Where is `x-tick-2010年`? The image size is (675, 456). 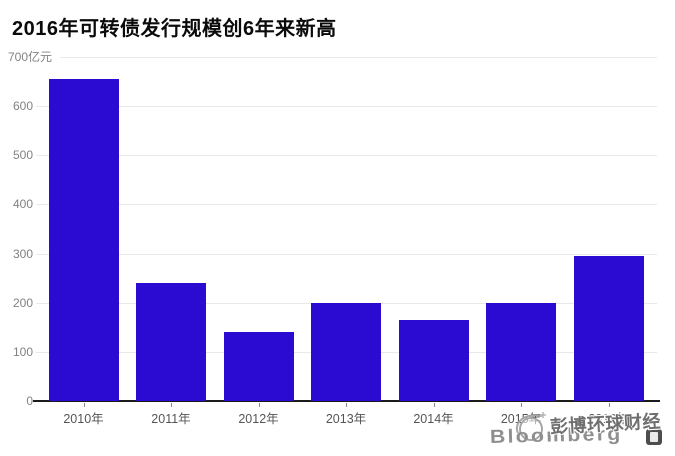
x-tick-2010年 is located at coordinates (84, 405).